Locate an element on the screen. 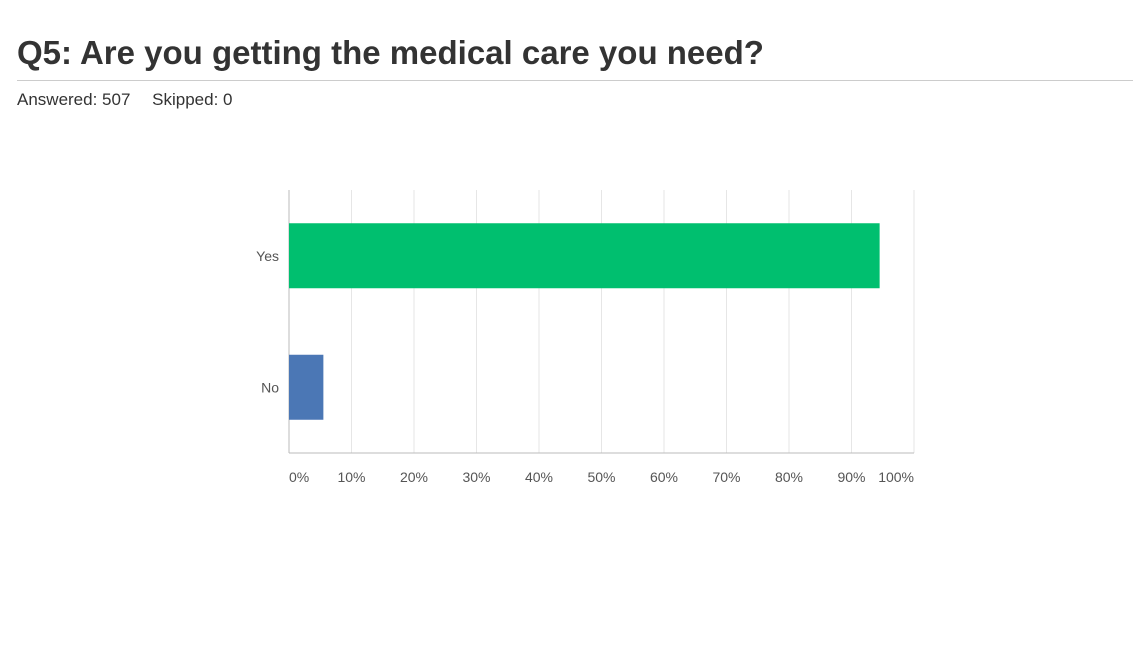 This screenshot has height=653, width=1133. x-tick-label: 70% is located at coordinates (726, 477).